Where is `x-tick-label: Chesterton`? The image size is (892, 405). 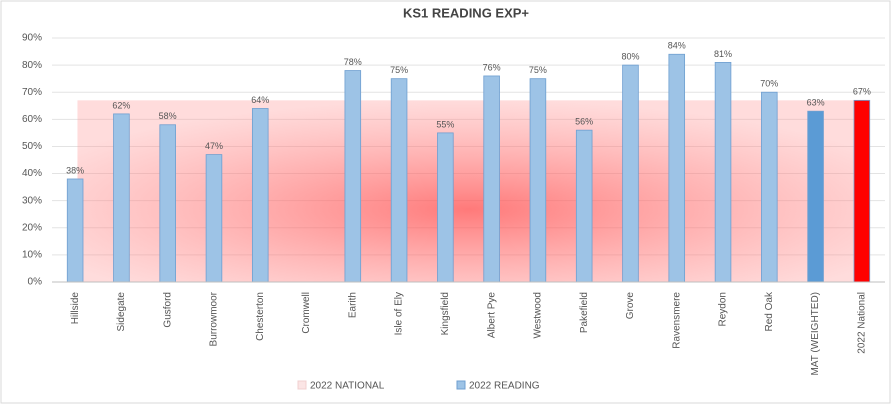 x-tick-label: Chesterton is located at coordinates (260, 316).